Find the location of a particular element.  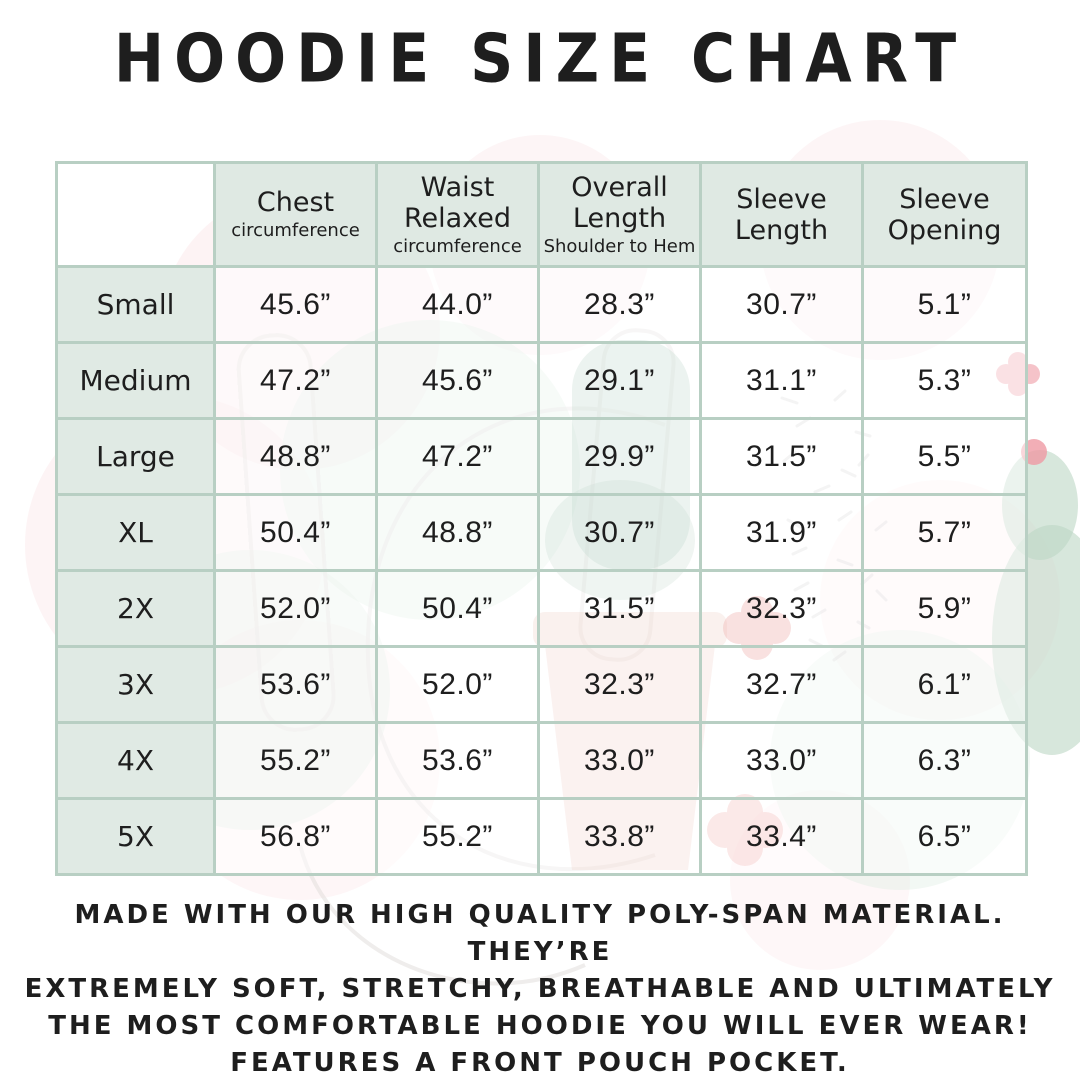

cell-value: 28.3” is located at coordinates (619, 304).